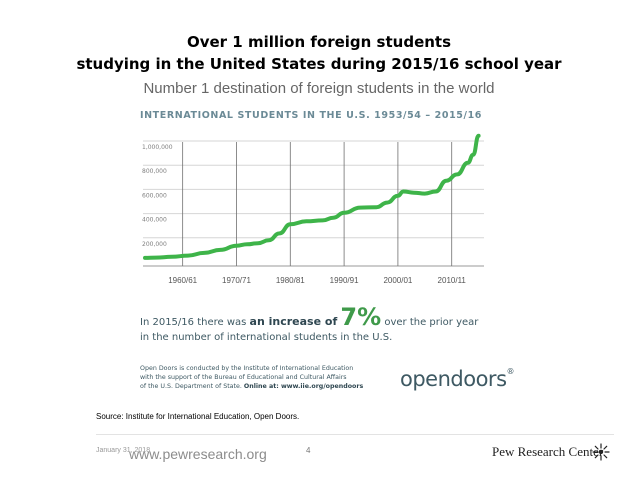 Image resolution: width=638 pixels, height=479 pixels. Describe the element at coordinates (157, 147) in the screenshot. I see `y-tick-label: 1,000,000` at that location.